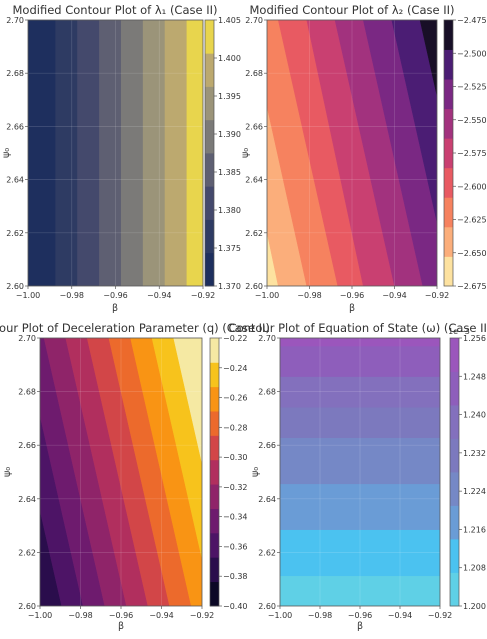 This screenshot has height=639, width=487. What do you see at coordinates (472, 220) in the screenshot?
I see `colorbar-tick-label: −2.625` at bounding box center [472, 220].